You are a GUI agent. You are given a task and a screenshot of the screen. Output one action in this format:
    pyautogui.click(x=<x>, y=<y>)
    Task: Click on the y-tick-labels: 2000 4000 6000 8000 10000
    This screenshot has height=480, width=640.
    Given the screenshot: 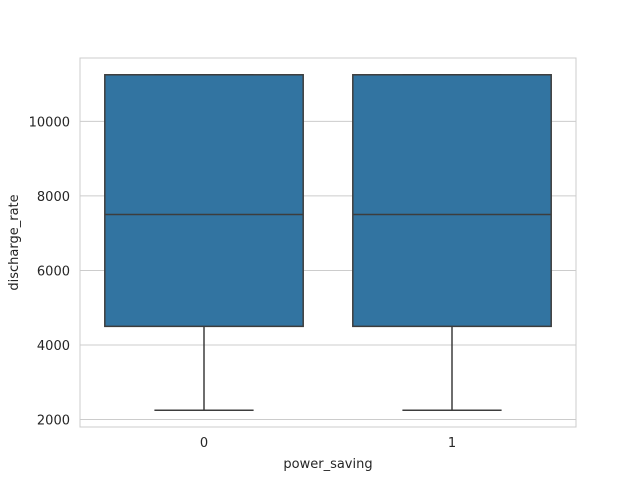 What is the action you would take?
    pyautogui.click(x=49, y=271)
    